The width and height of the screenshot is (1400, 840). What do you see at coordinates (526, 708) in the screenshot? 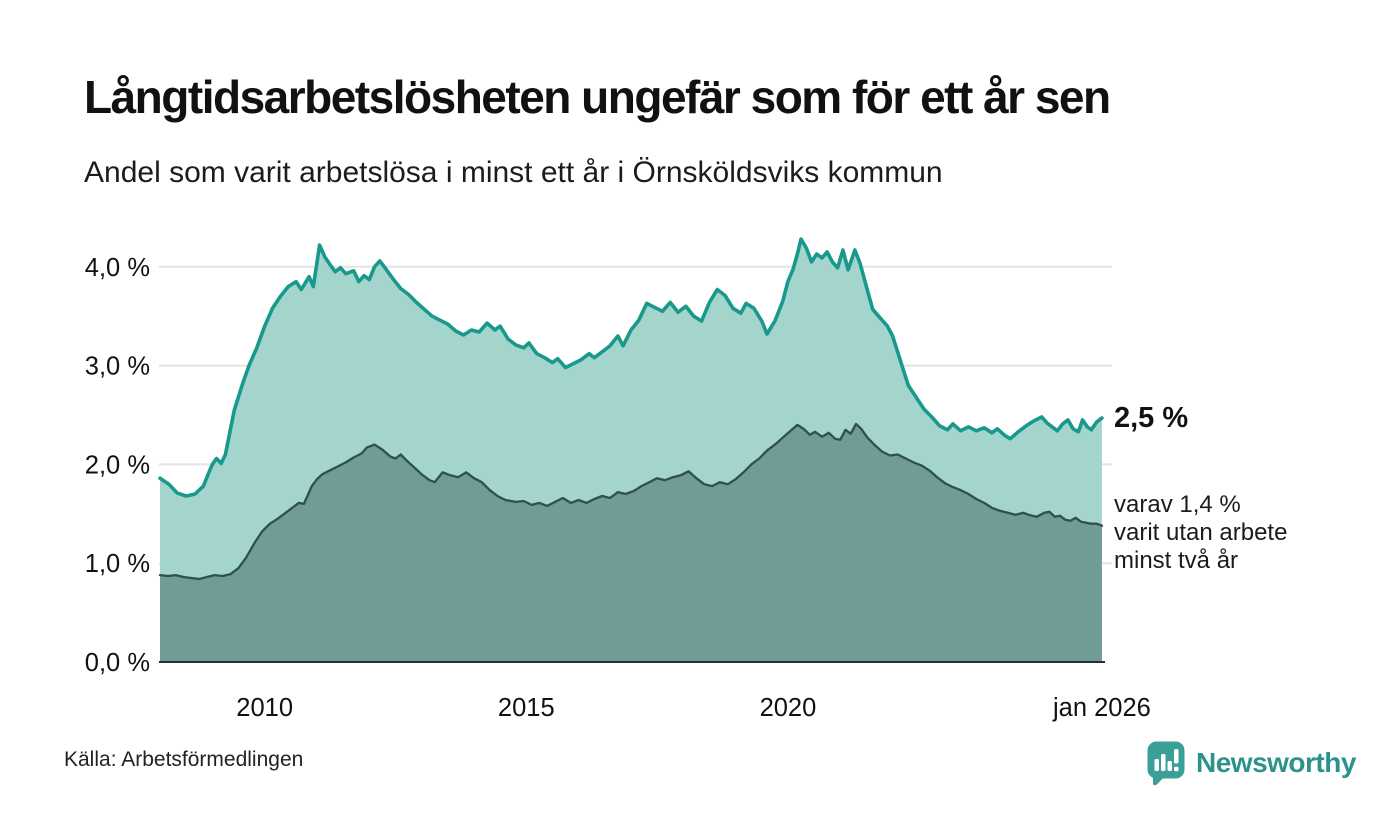
I see `x-tick-label: 2015` at bounding box center [526, 708].